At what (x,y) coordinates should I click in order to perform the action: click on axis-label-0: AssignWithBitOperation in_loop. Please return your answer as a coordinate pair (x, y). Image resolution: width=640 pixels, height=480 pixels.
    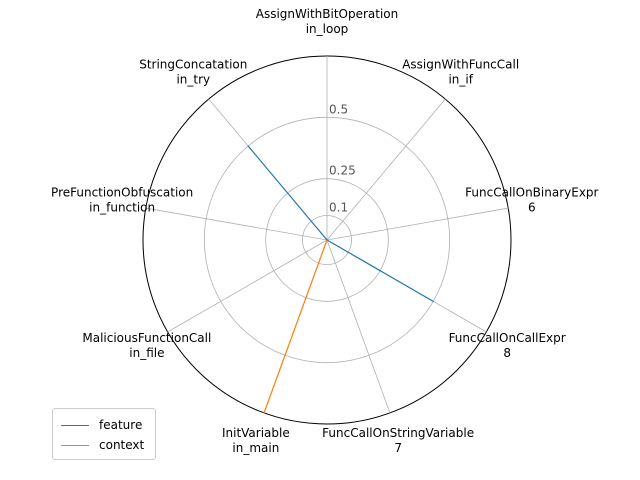
    Looking at the image, I should click on (327, 21).